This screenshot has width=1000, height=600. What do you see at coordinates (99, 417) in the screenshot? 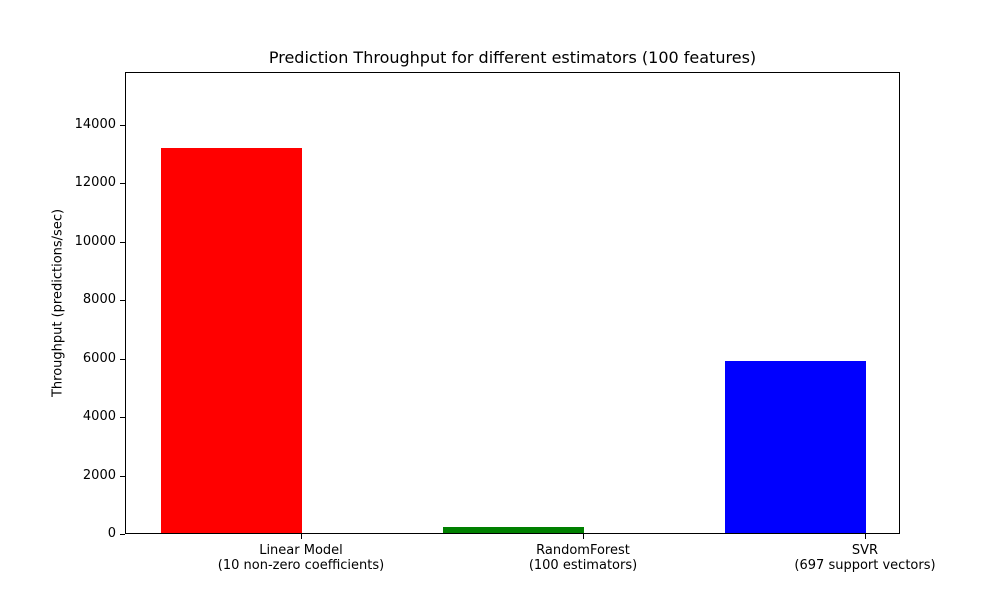
I see `y-tick-label: 4000` at bounding box center [99, 417].